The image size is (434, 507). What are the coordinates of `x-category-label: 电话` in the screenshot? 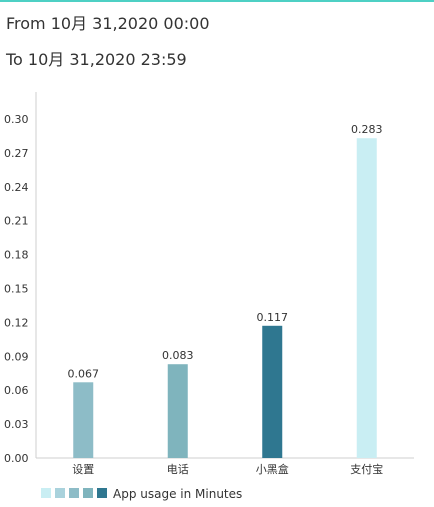 It's located at (178, 469).